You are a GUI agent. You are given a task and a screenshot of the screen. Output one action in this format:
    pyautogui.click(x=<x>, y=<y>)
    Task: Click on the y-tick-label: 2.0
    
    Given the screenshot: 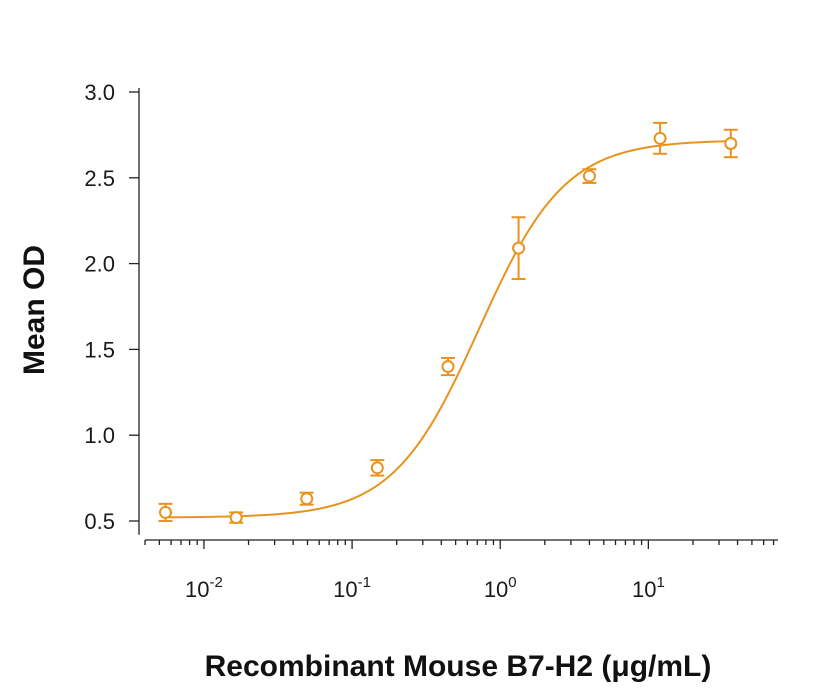 What is the action you would take?
    pyautogui.click(x=99, y=264)
    